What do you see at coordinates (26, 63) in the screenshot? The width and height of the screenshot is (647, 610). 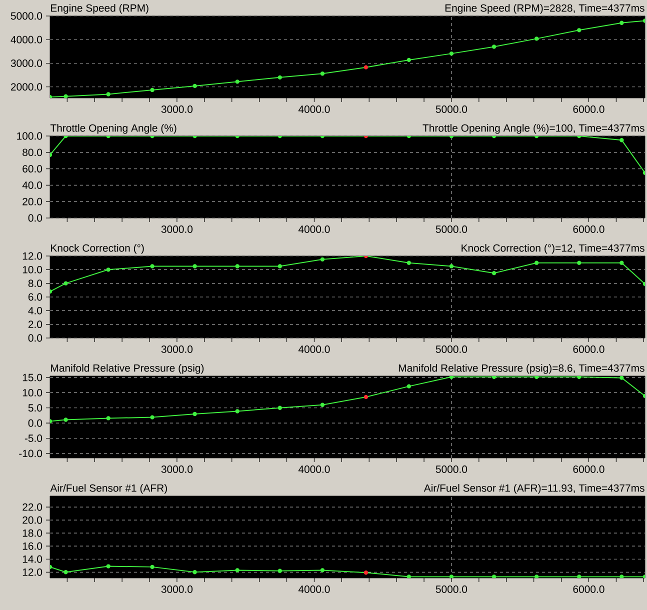 I see `y-tick-label: 3000.0` at bounding box center [26, 63].